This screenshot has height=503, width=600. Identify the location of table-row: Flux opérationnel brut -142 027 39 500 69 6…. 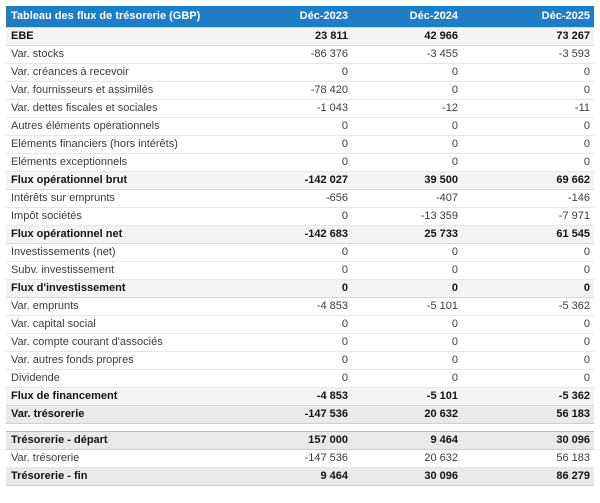
(300, 180).